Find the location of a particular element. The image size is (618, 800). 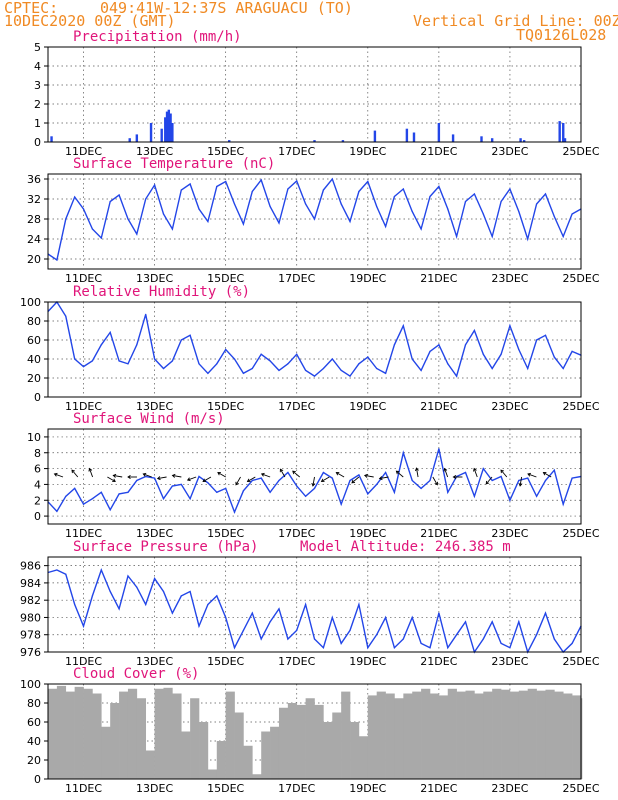

precip-title: Precipitation (mm/h) is located at coordinates (157, 37).